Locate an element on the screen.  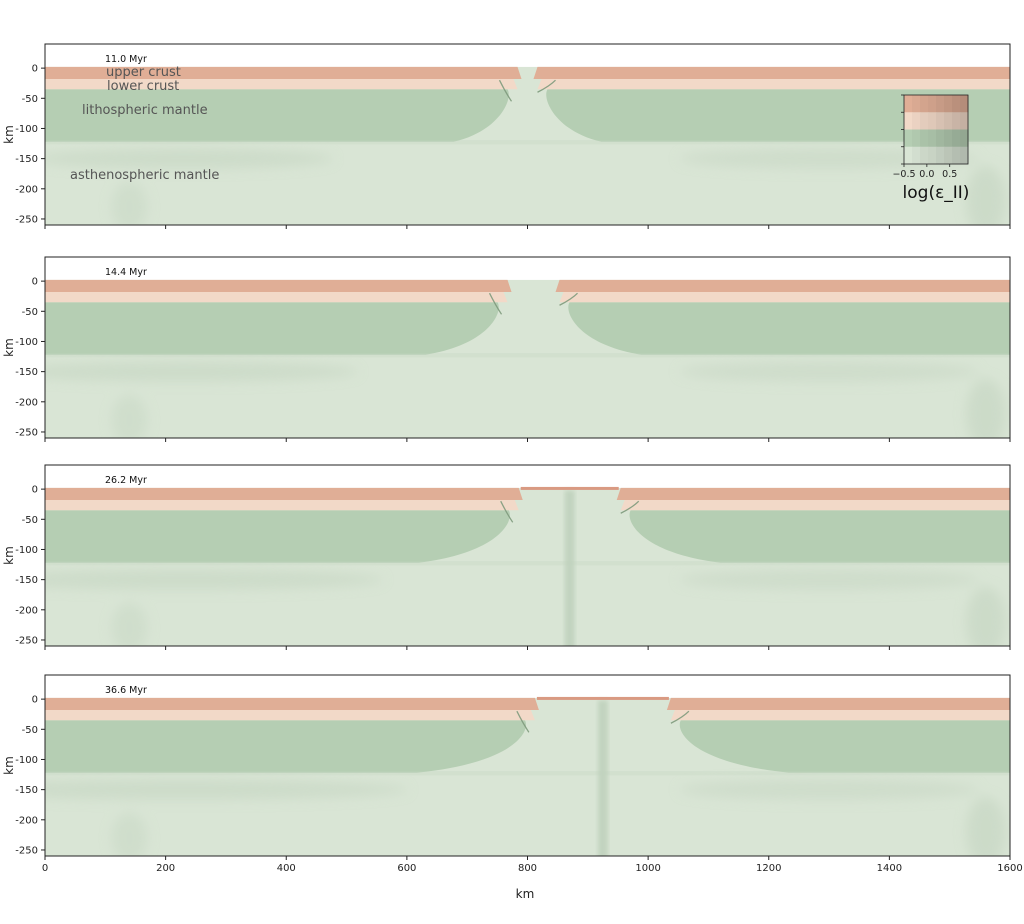
colorbar-tick-label: 0.5 is located at coordinates (949, 174).